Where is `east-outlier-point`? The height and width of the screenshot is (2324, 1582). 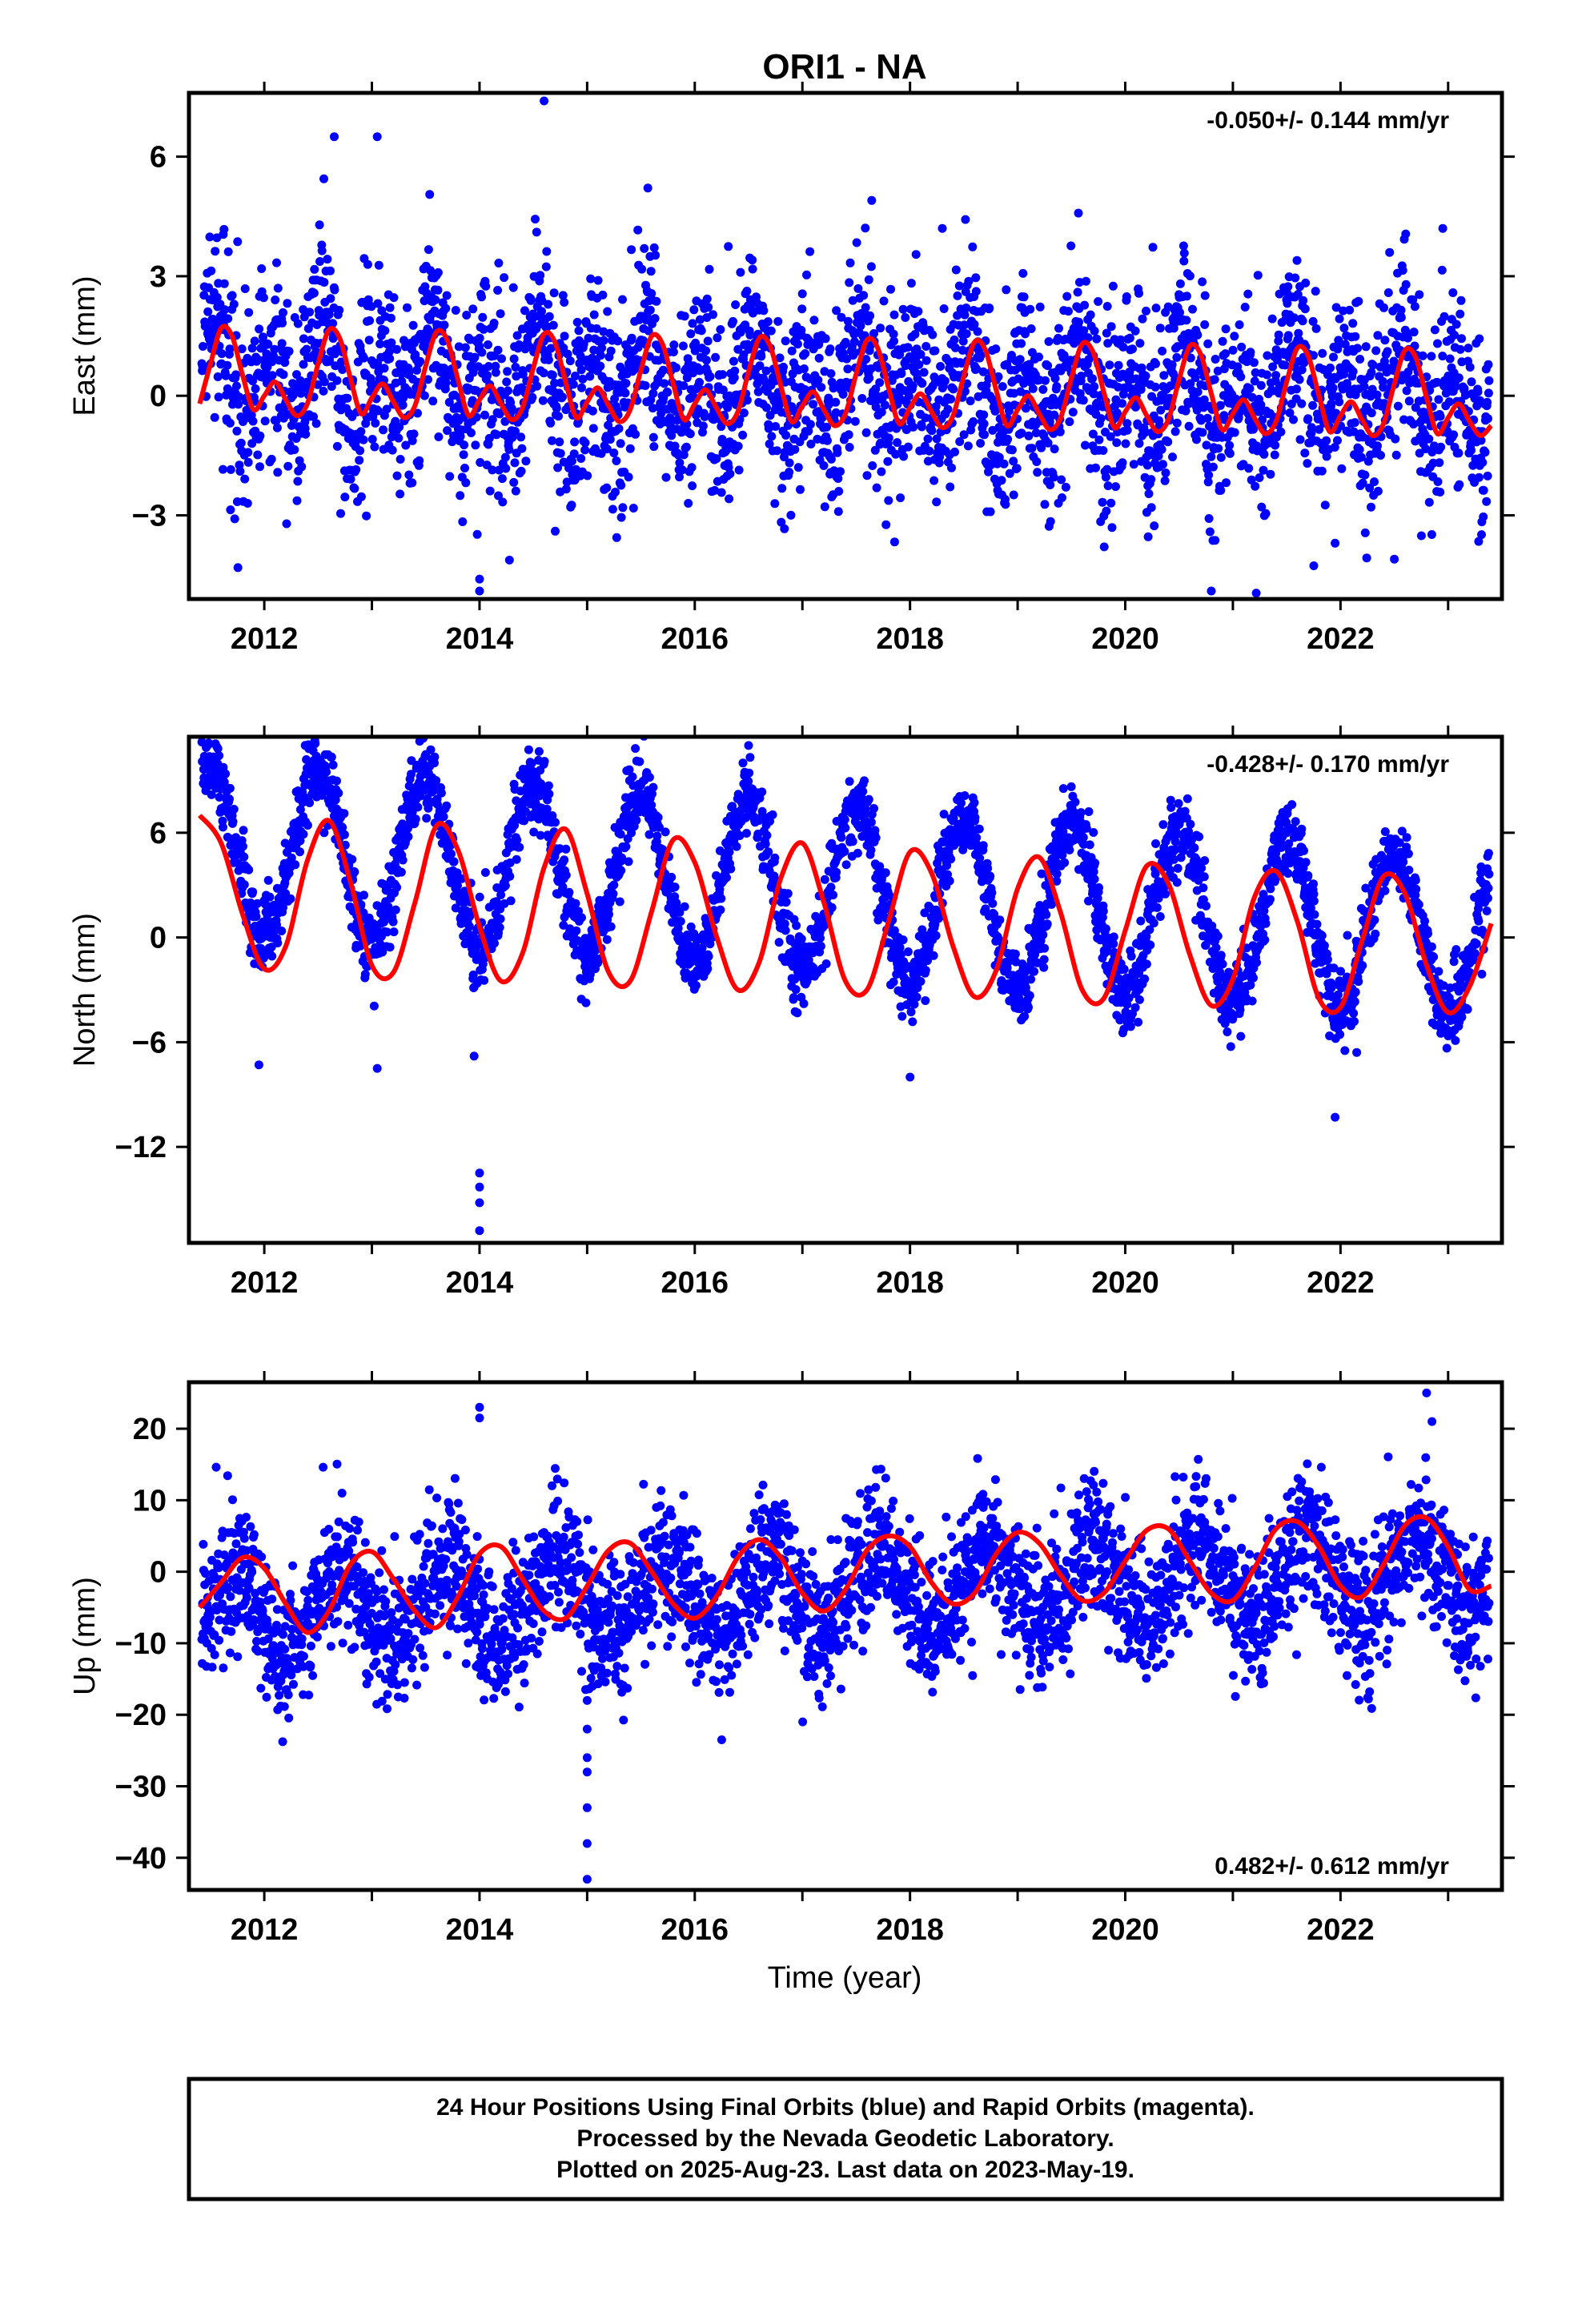 east-outlier-point is located at coordinates (942, 228).